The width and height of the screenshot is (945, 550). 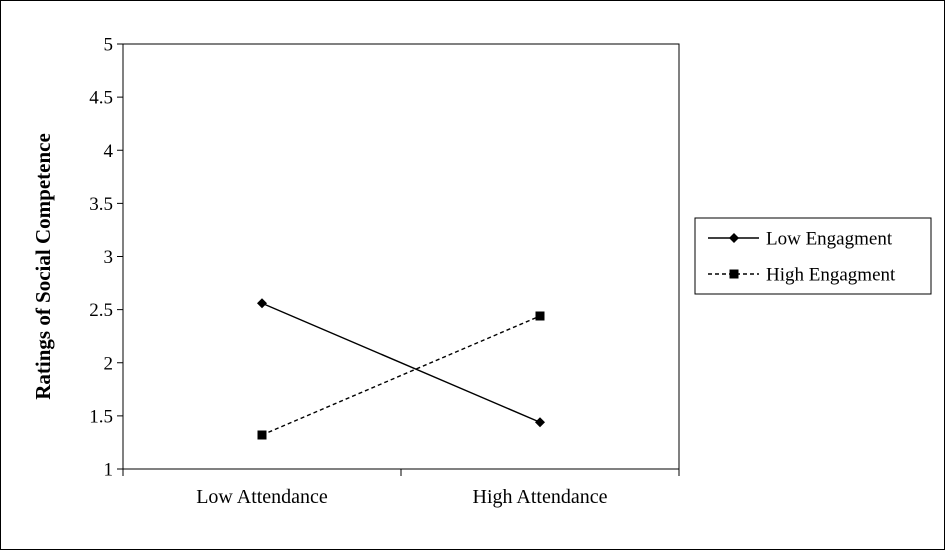 I want to click on y-tick-label: 3, so click(x=109, y=257).